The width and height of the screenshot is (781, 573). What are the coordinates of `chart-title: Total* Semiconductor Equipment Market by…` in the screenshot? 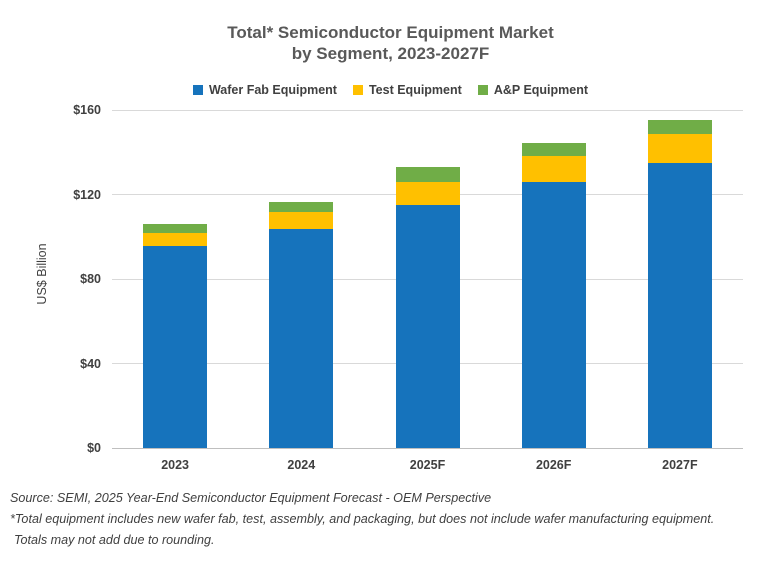 It's located at (390, 43).